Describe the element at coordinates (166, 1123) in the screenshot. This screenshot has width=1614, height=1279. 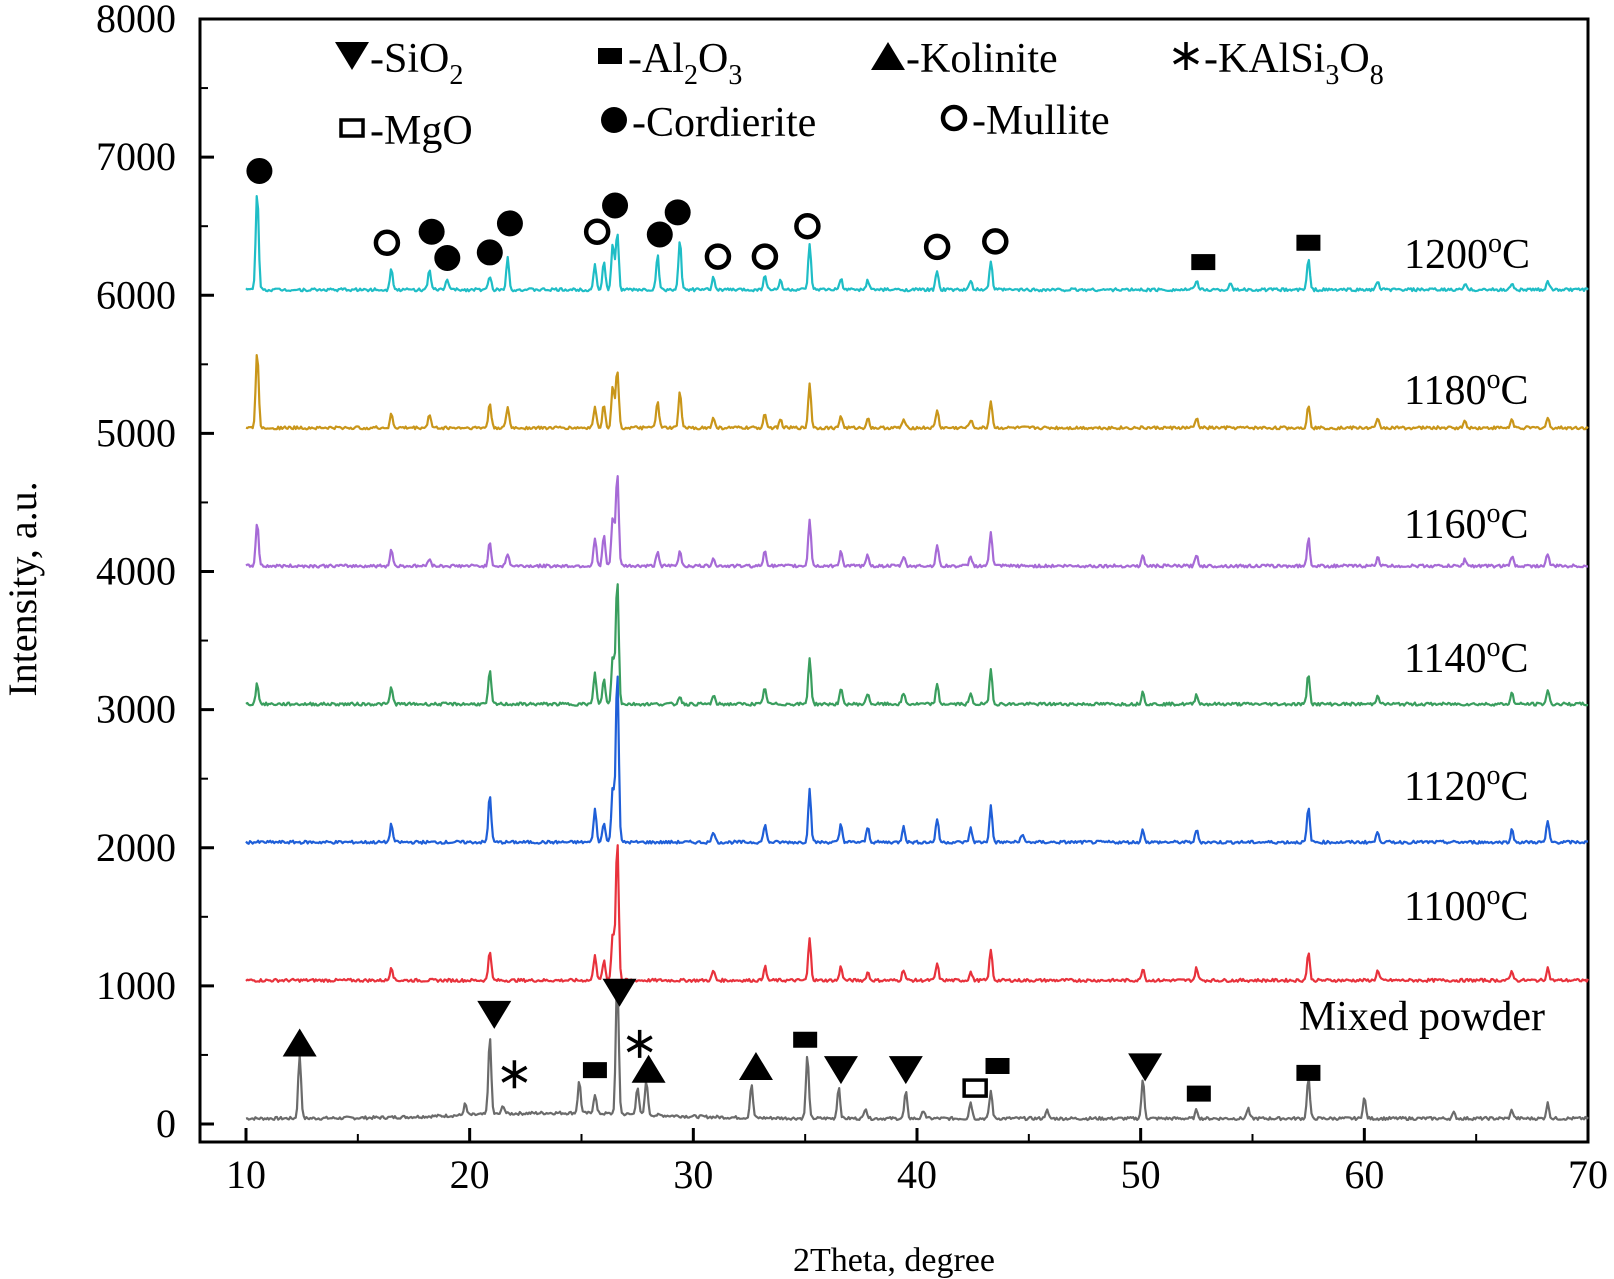
I see `y-tick-label: 0` at that location.